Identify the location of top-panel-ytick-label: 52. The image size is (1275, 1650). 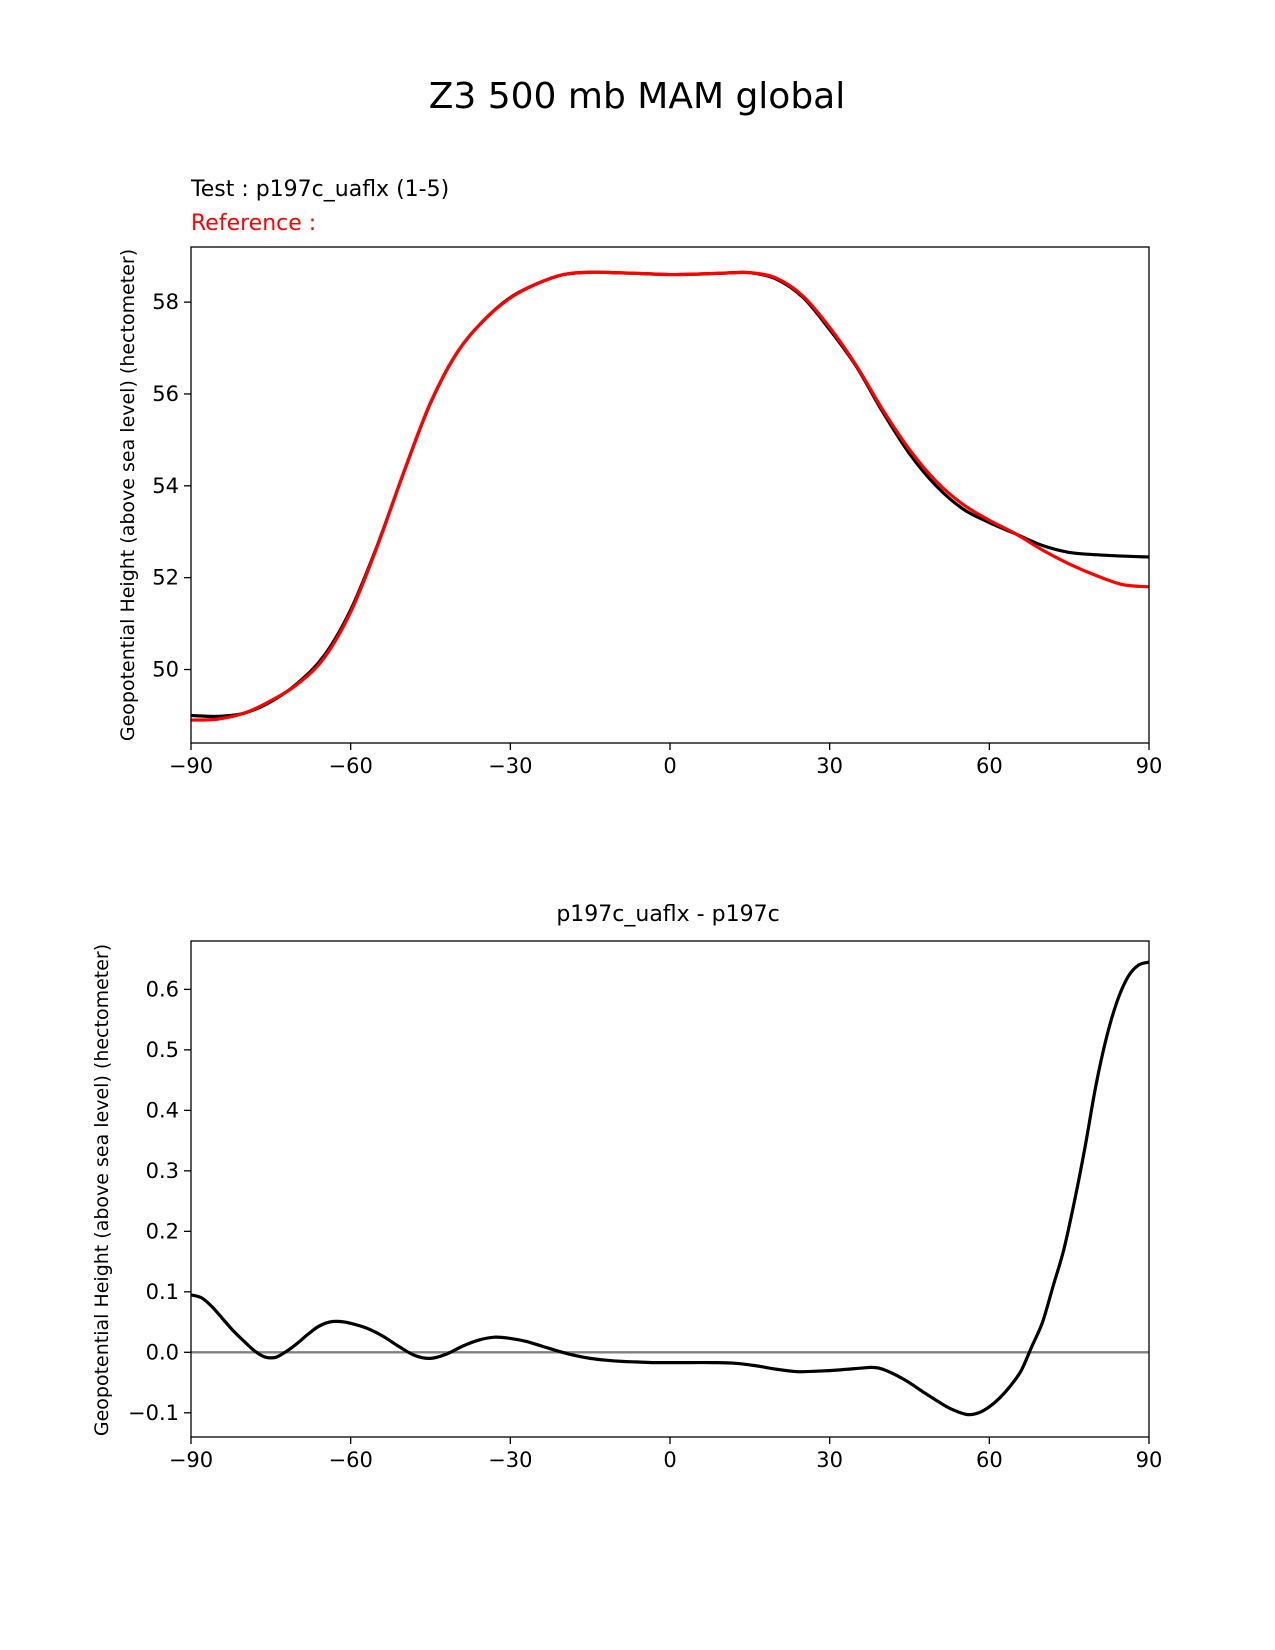
(165, 578).